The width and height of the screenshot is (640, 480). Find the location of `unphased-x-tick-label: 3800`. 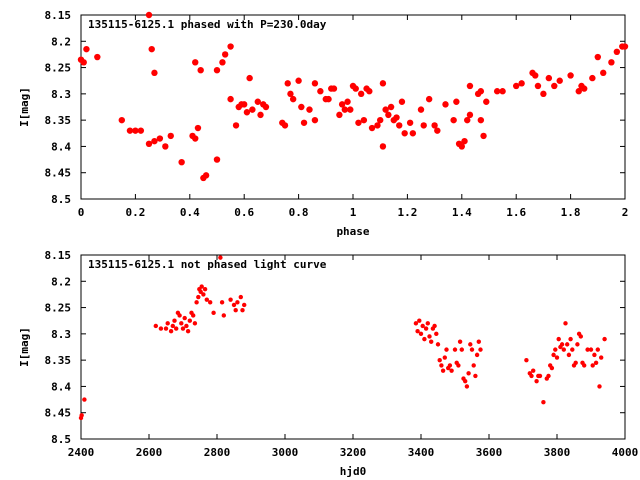

unphased-x-tick-label: 3800 is located at coordinates (557, 452).